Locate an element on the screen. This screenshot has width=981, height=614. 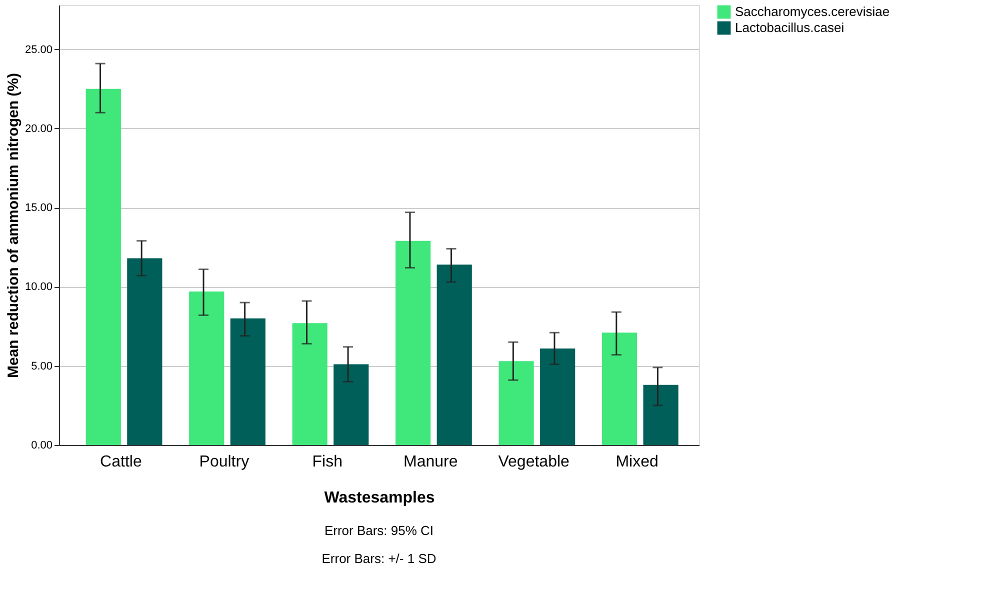
legend-label: Saccharomyces.cerevisiae is located at coordinates (812, 11).